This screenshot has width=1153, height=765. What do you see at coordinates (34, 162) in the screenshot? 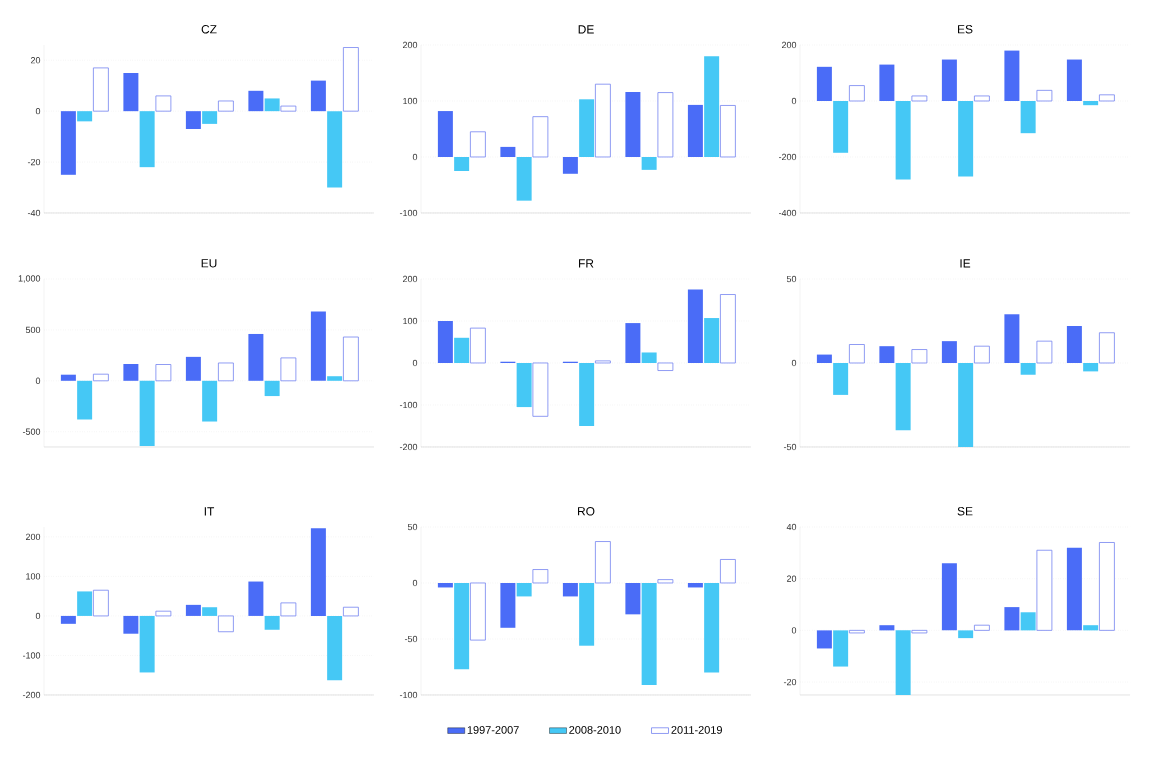
I see `y-tick-label: -20` at bounding box center [34, 162].